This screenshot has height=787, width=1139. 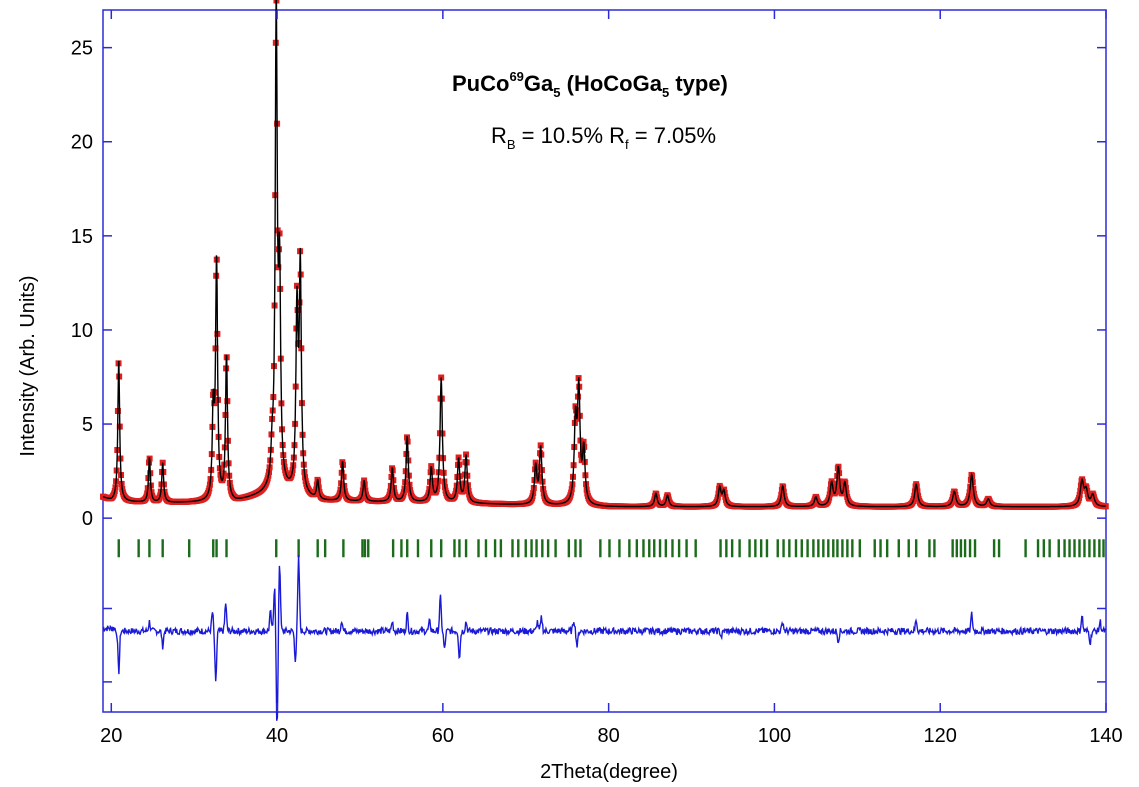 I want to click on rb-subscript: B, so click(x=511, y=144).